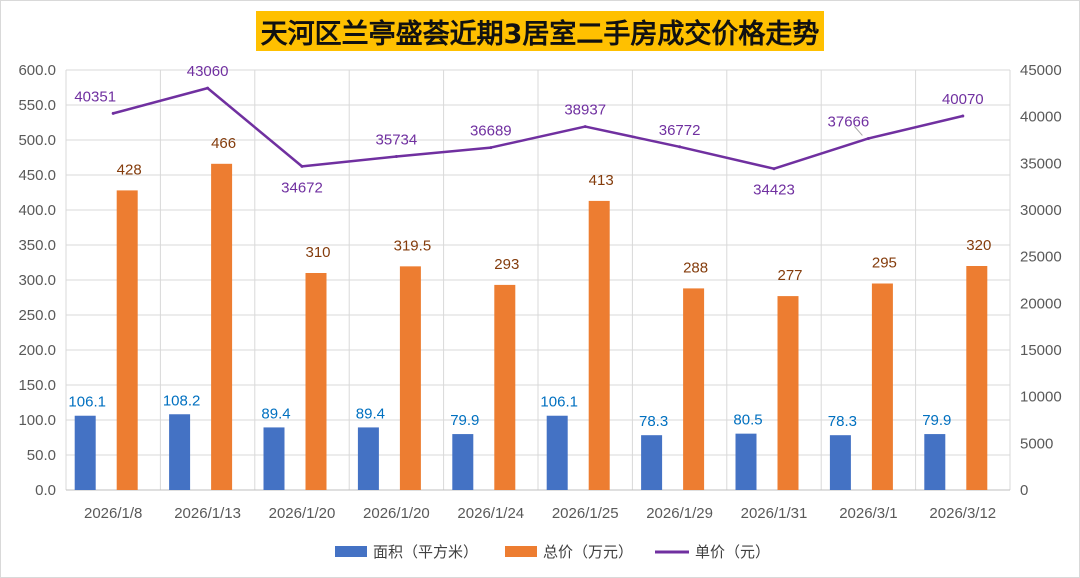  Describe the element at coordinates (425, 552) in the screenshot. I see `legend-label-area: 面积（平方米）` at that location.